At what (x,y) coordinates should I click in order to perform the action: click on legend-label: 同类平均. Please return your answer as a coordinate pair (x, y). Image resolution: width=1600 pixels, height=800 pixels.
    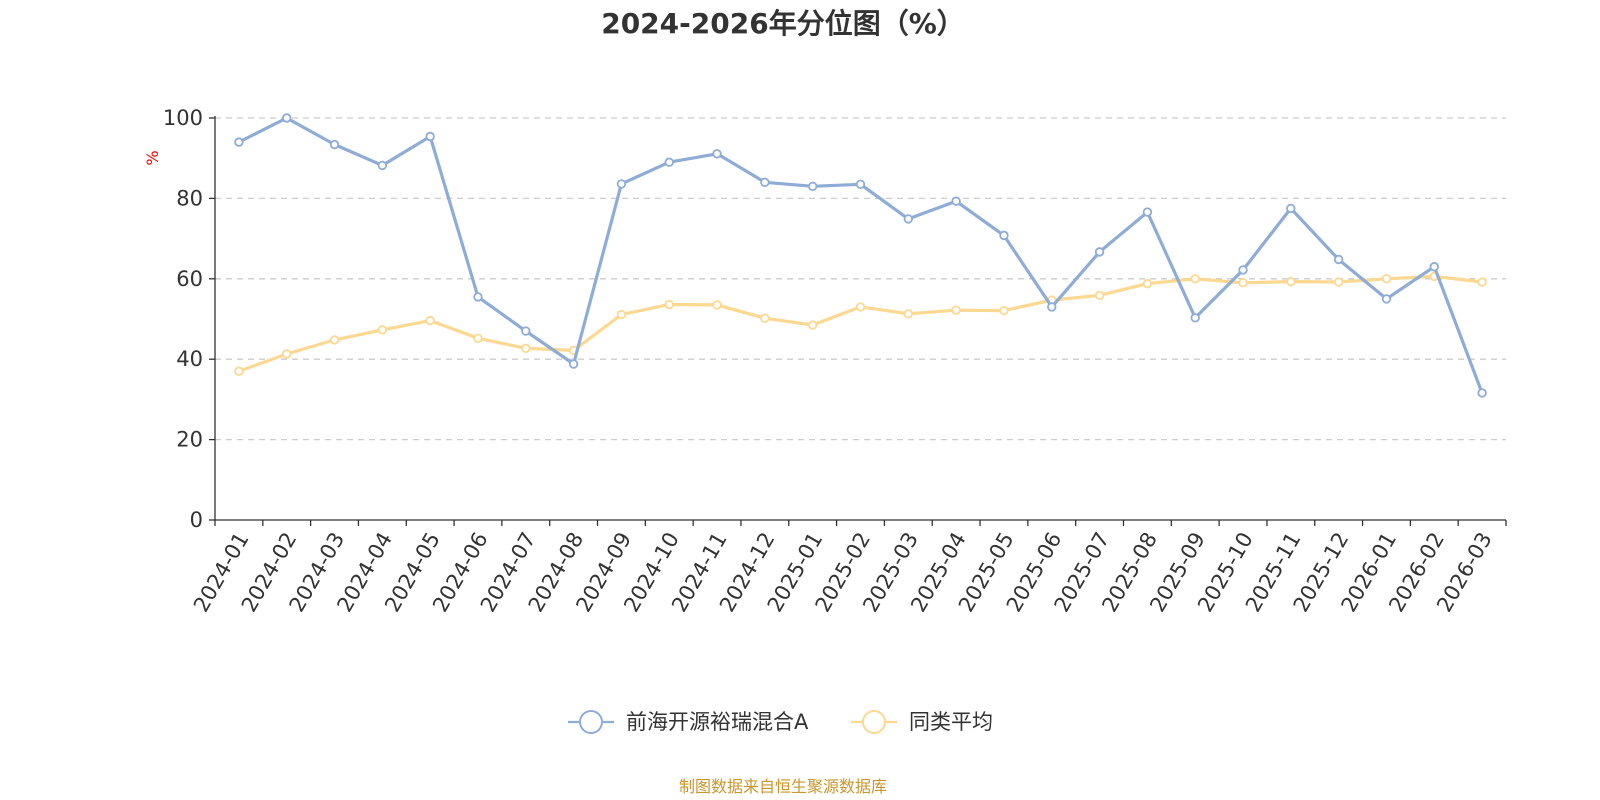
    Looking at the image, I should click on (951, 722).